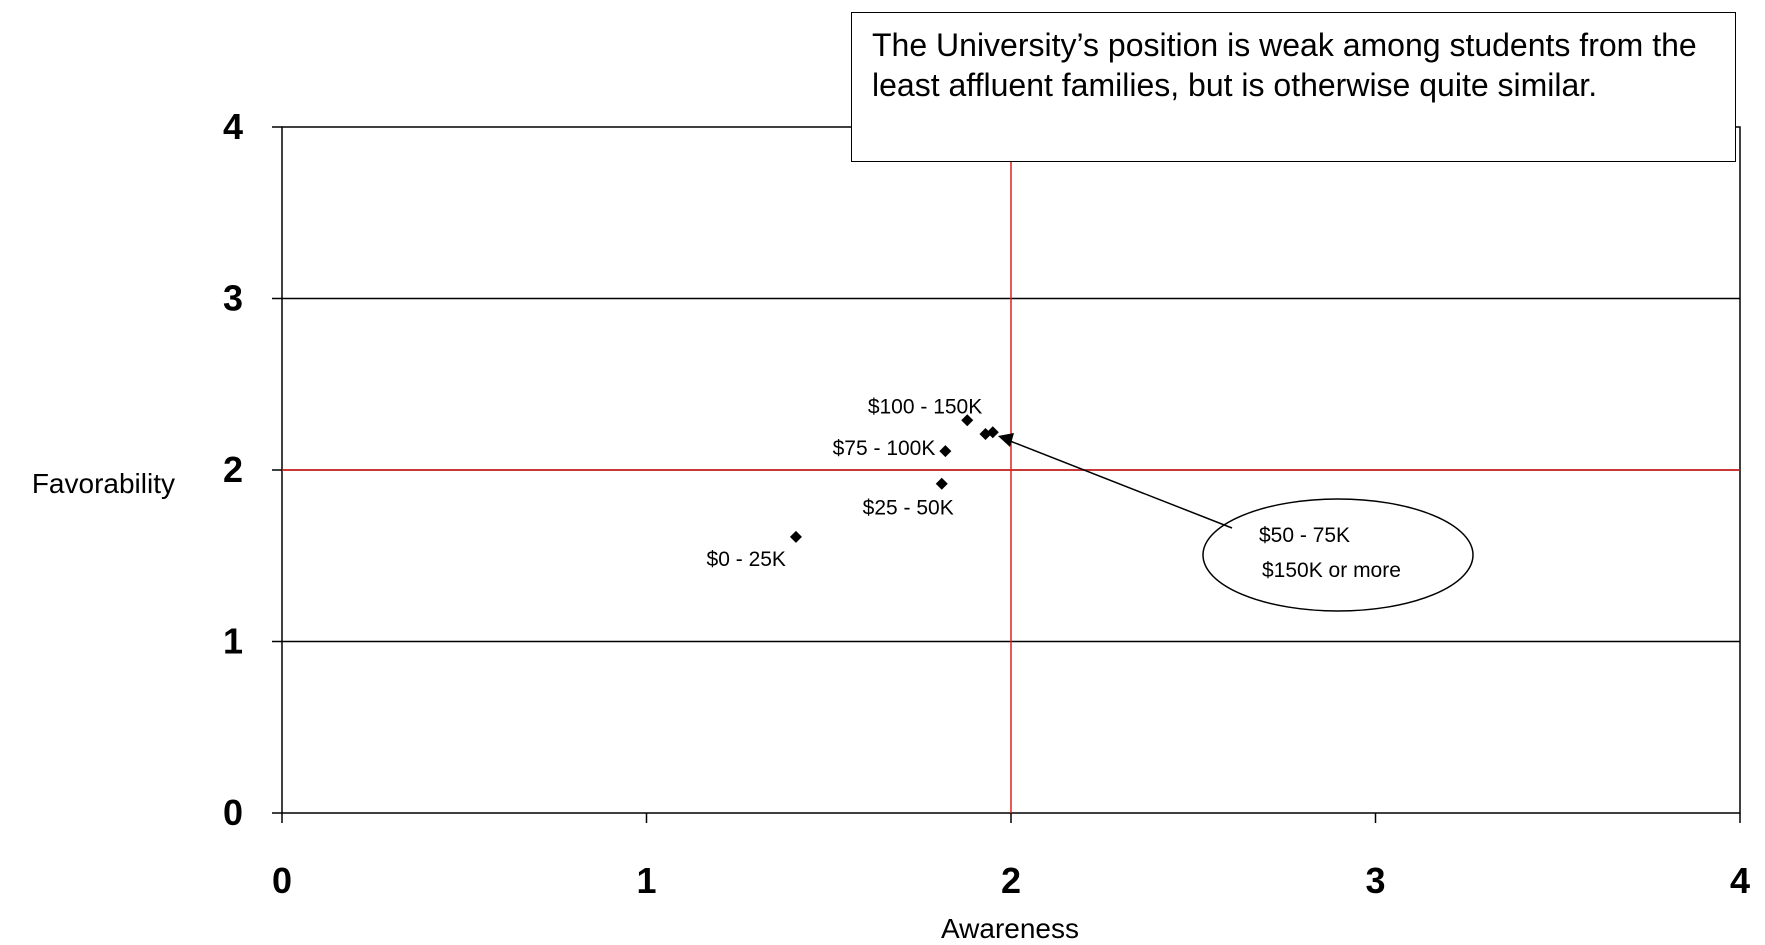 The image size is (1765, 945). What do you see at coordinates (233, 126) in the screenshot?
I see `y-tick-label-4: 4` at bounding box center [233, 126].